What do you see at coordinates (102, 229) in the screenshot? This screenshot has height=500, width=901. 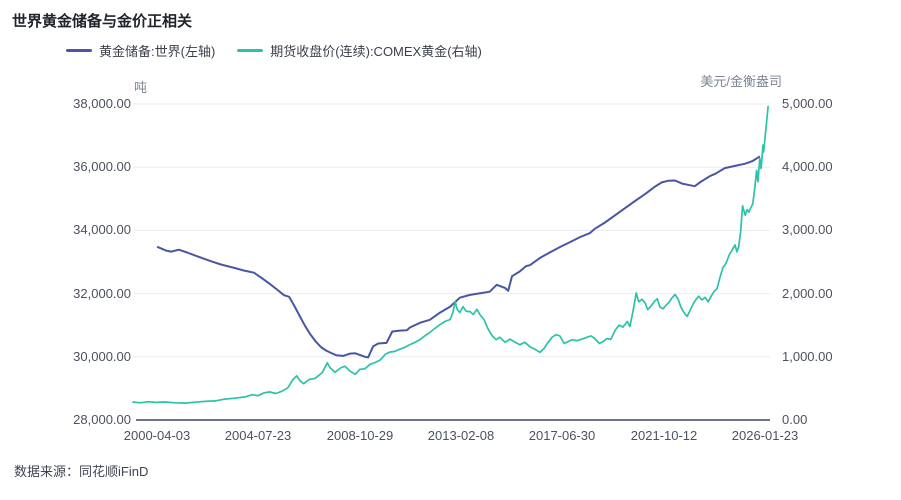 I see `left-ytick: 34,000.00` at bounding box center [102, 229].